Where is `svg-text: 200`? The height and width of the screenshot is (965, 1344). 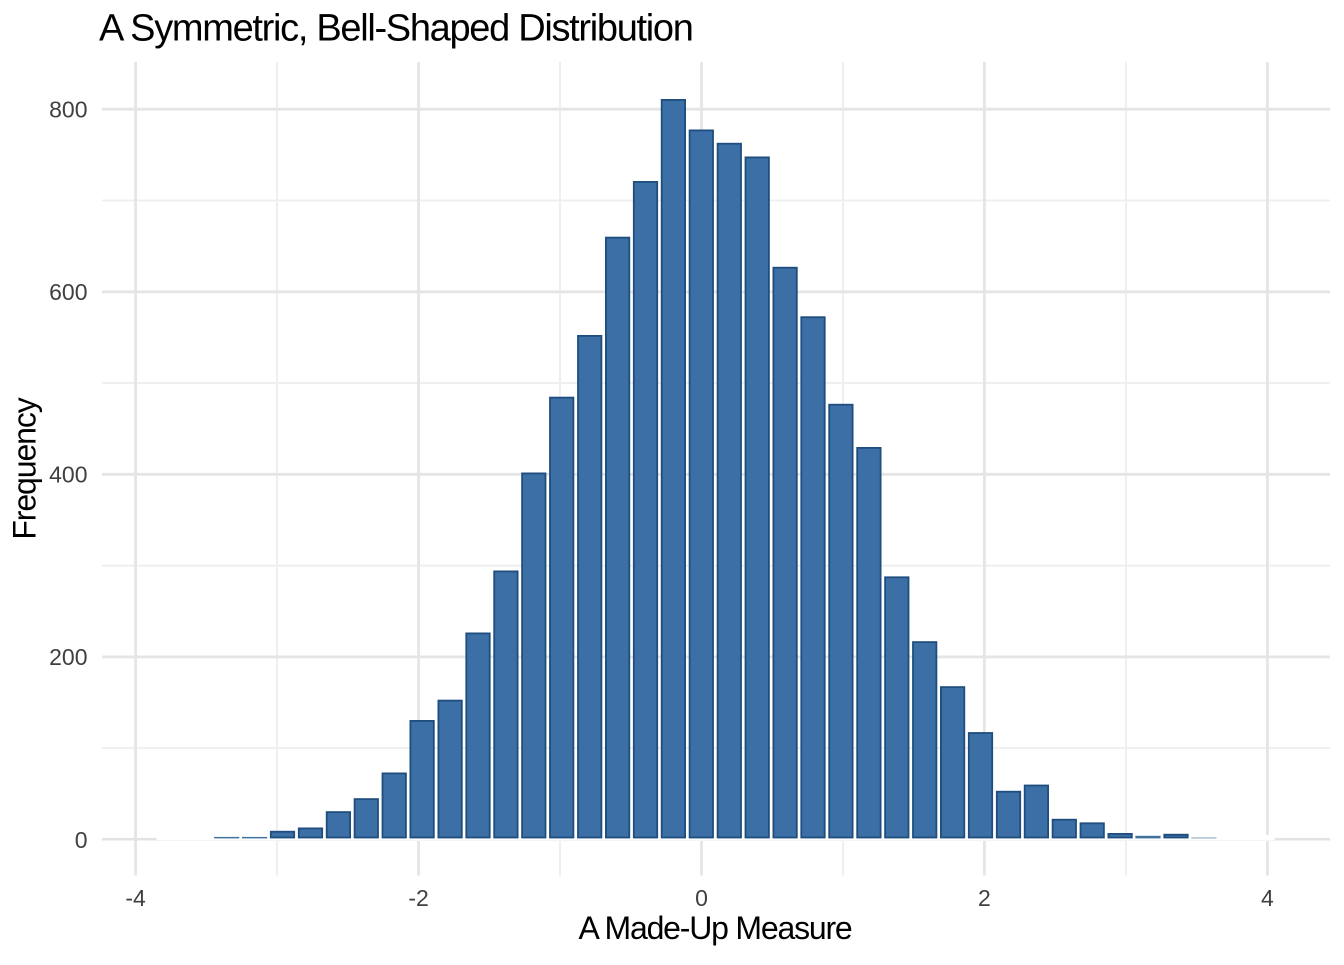
svg-text: 200 is located at coordinates (68, 657).